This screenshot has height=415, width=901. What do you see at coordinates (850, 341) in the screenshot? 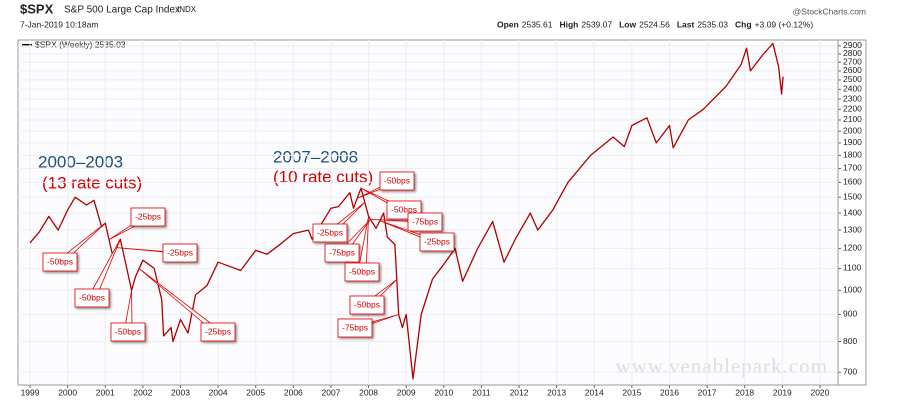
I see `y-tick-label: 800` at bounding box center [850, 341].